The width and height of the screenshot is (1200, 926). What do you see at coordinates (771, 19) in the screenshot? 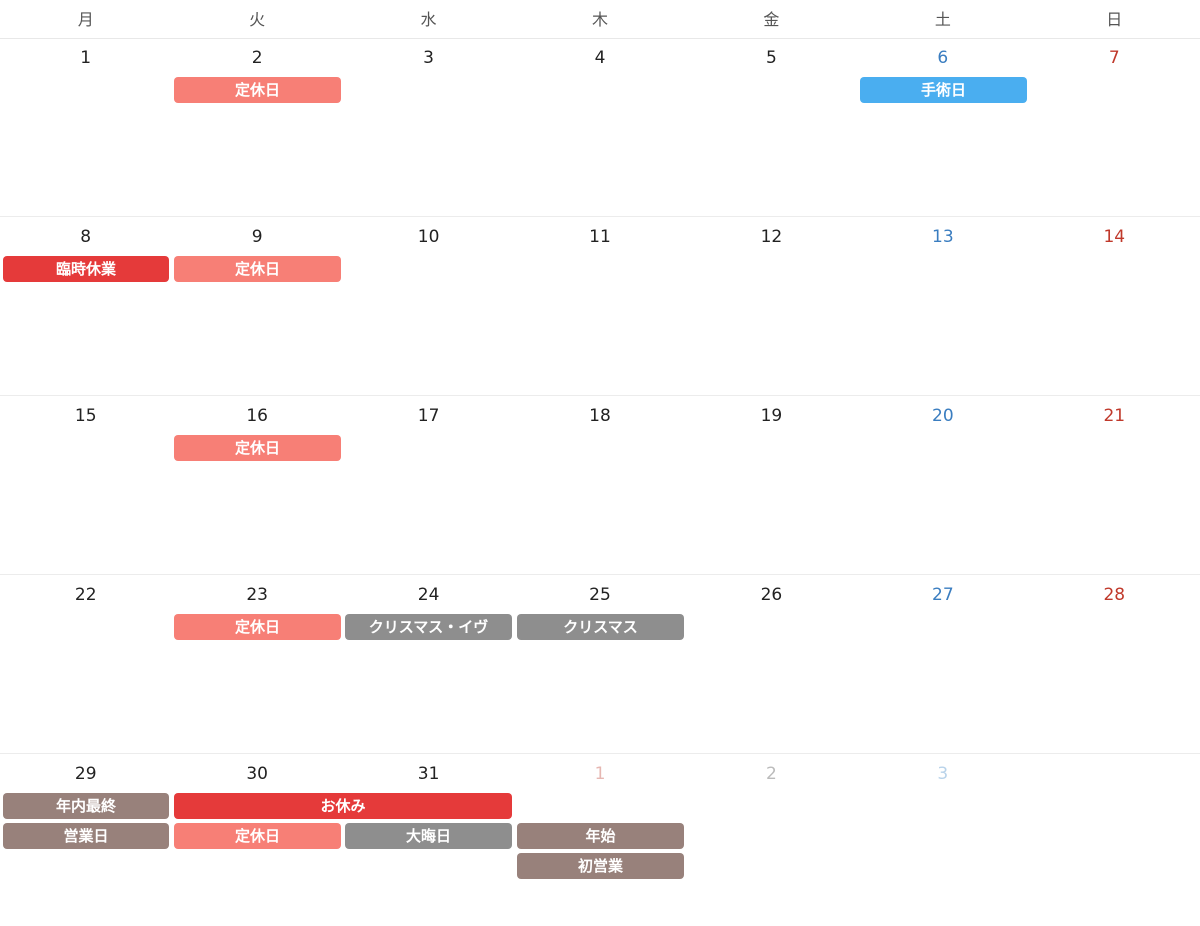
I see `weekday-fri: 金` at bounding box center [771, 19].